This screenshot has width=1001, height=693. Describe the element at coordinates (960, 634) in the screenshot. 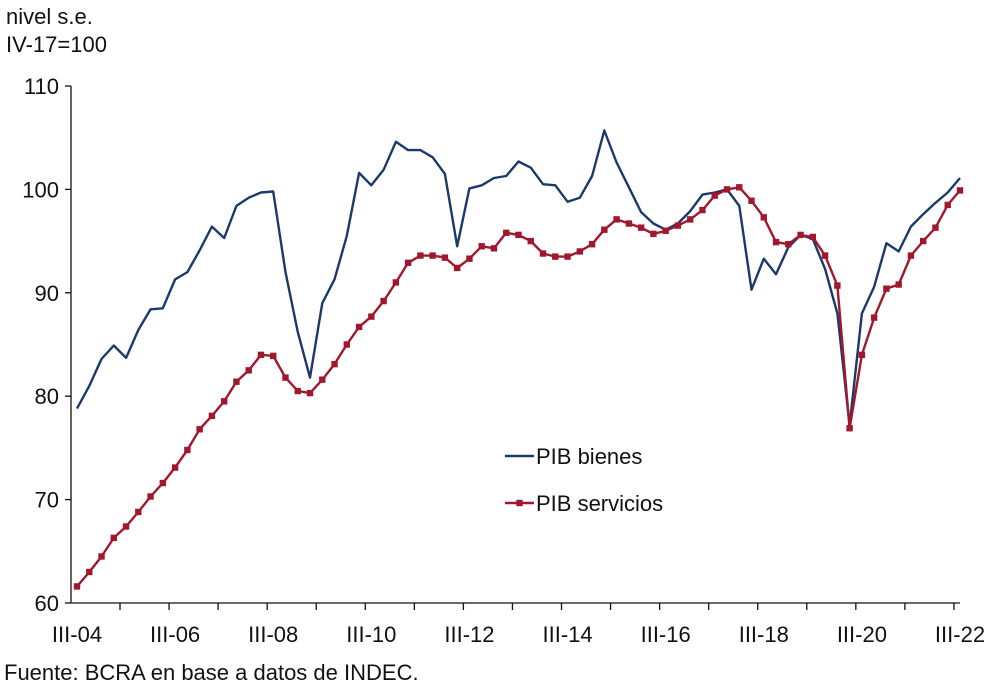

I see `x-tick-label: III-22` at that location.